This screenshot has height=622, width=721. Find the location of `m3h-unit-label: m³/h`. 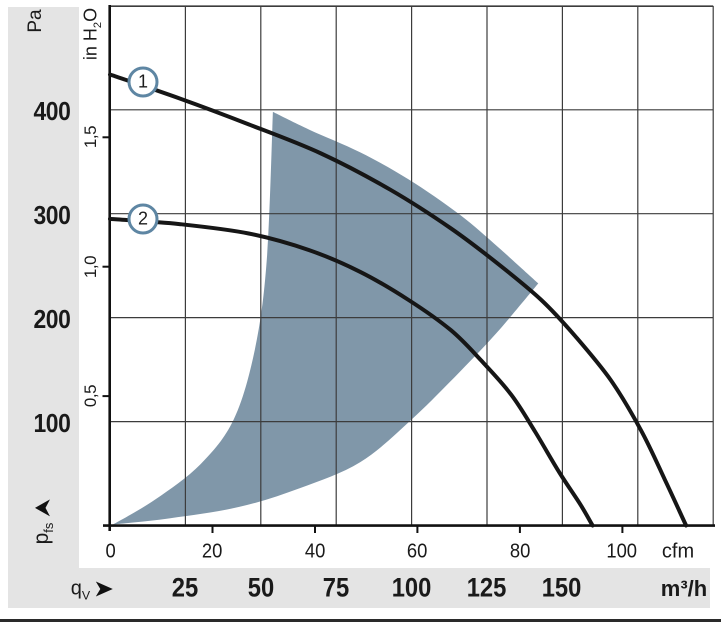

m3h-unit-label: m³/h is located at coordinates (684, 588).